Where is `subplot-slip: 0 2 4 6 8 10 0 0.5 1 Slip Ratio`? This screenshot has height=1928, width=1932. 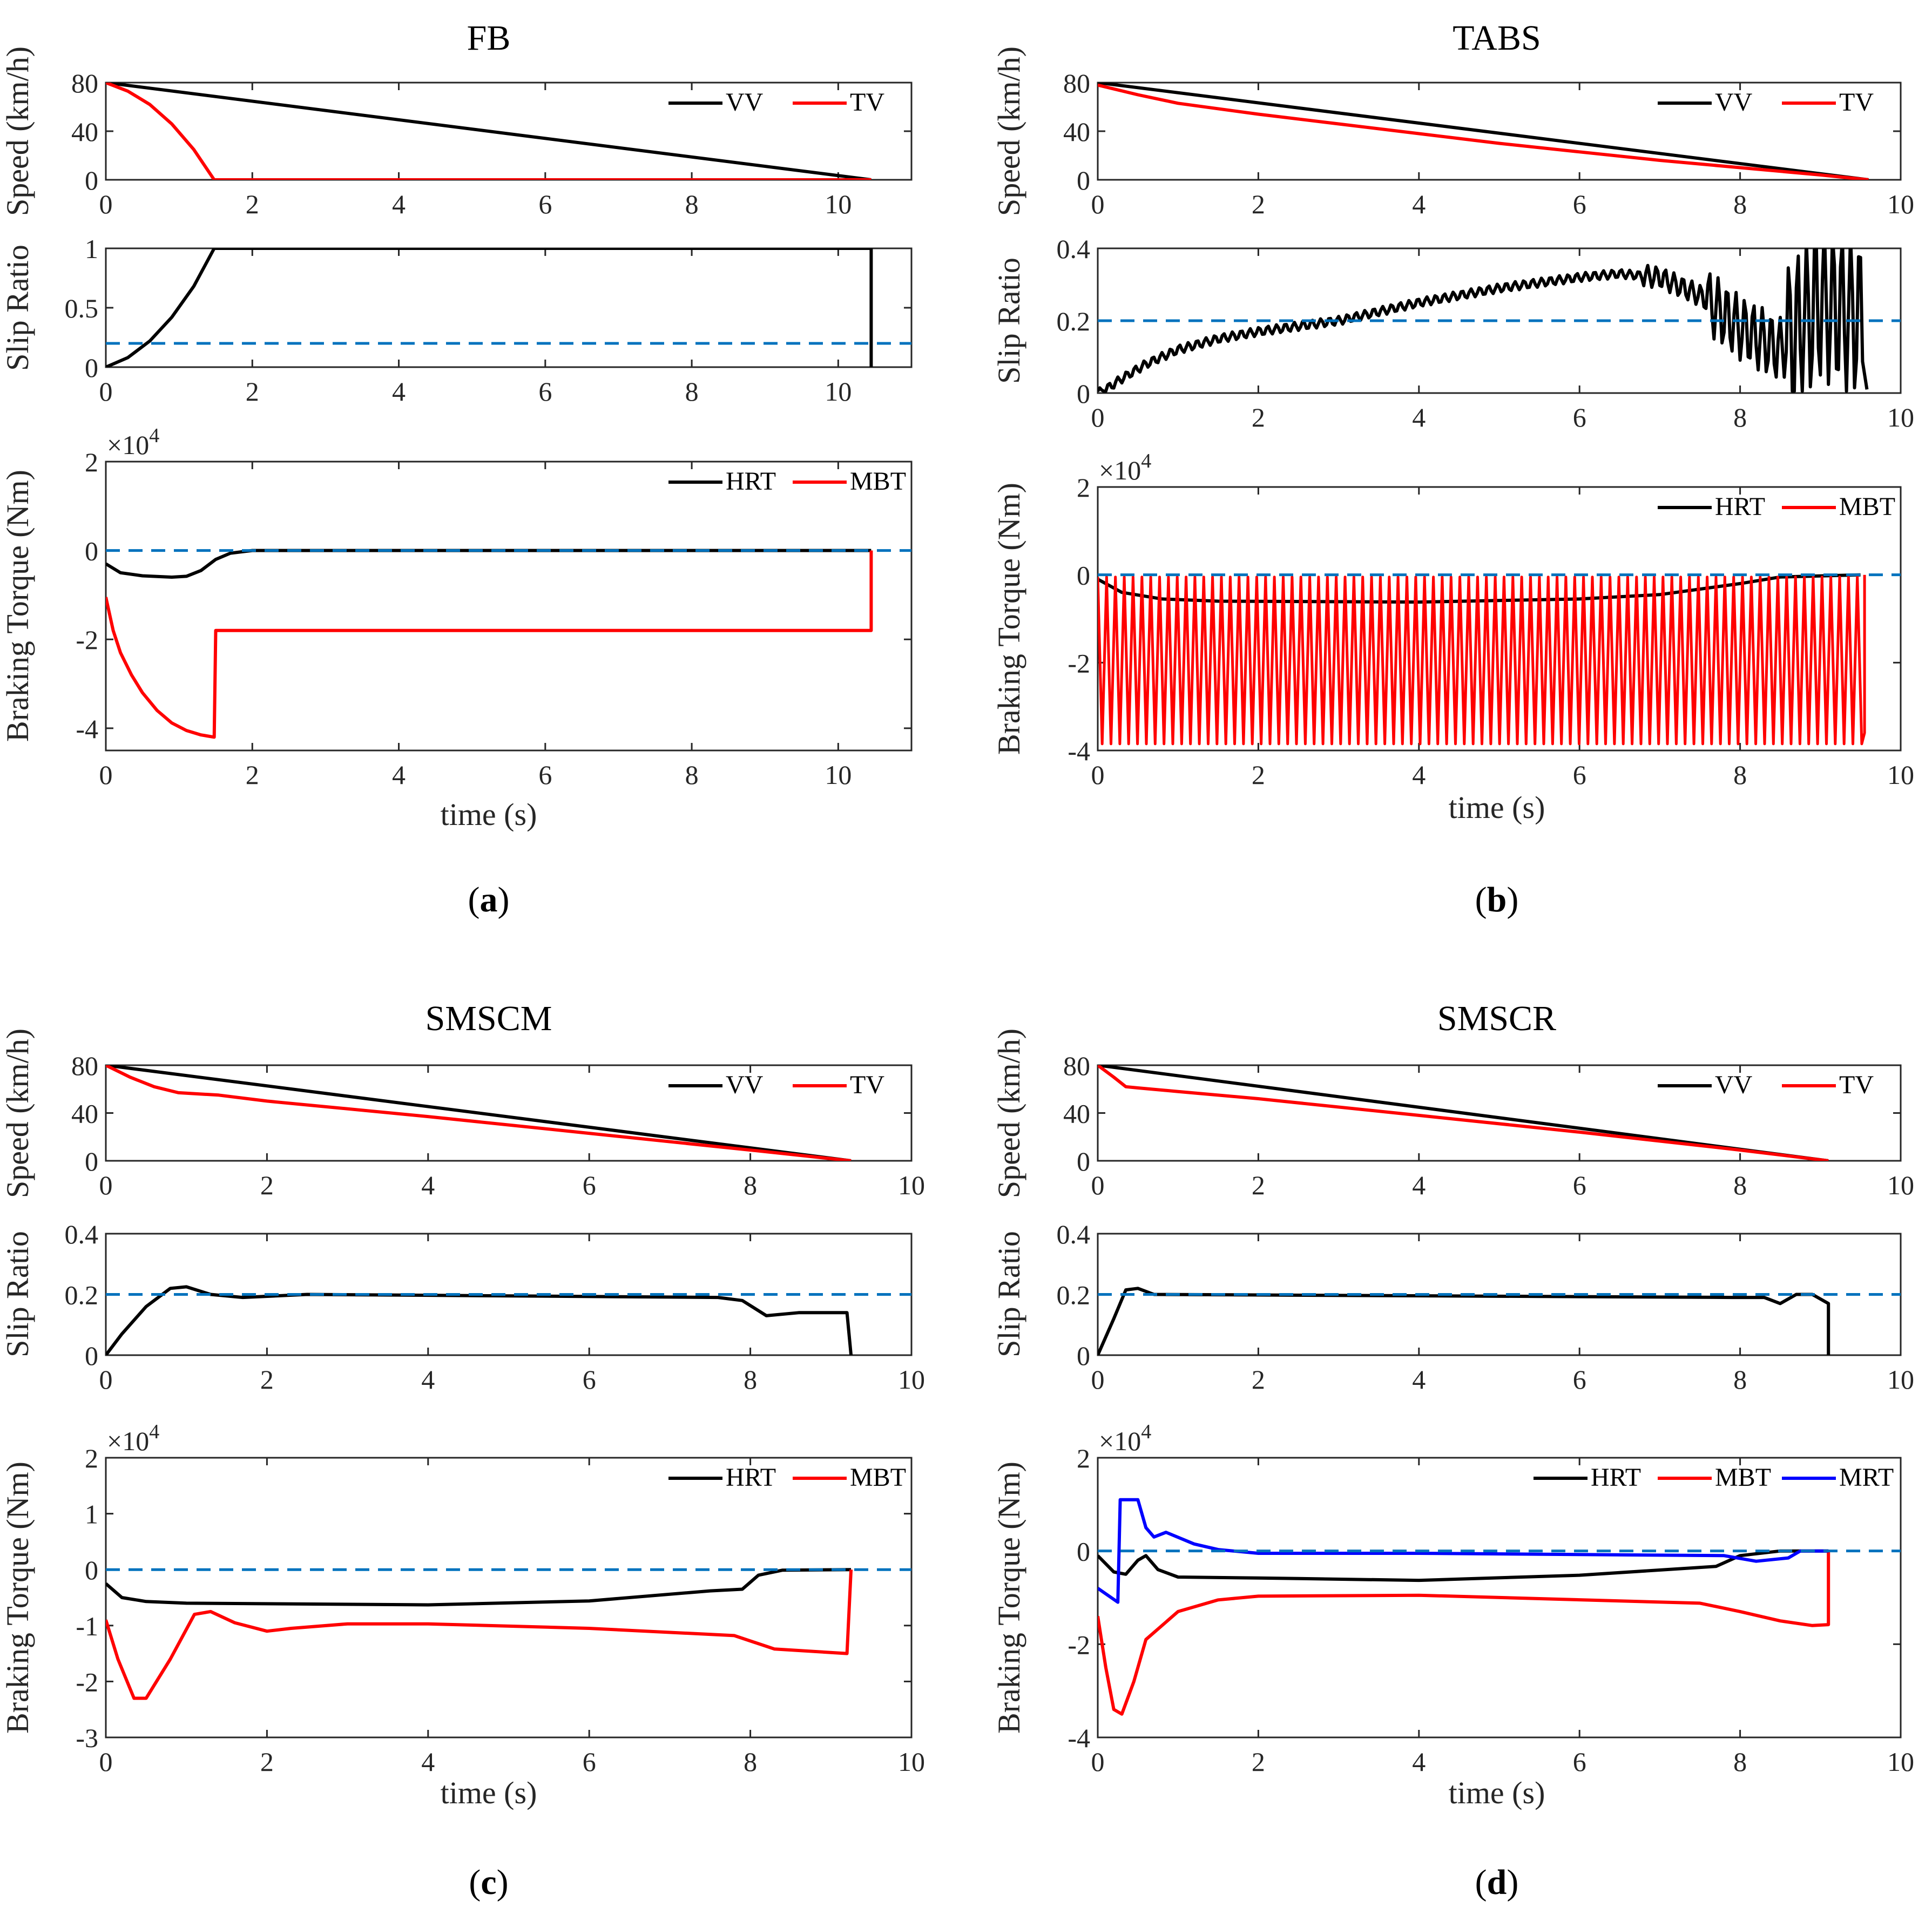
subplot-slip: 0 2 4 6 8 10 0 0.5 1 Slip Ratio is located at coordinates (457, 320).